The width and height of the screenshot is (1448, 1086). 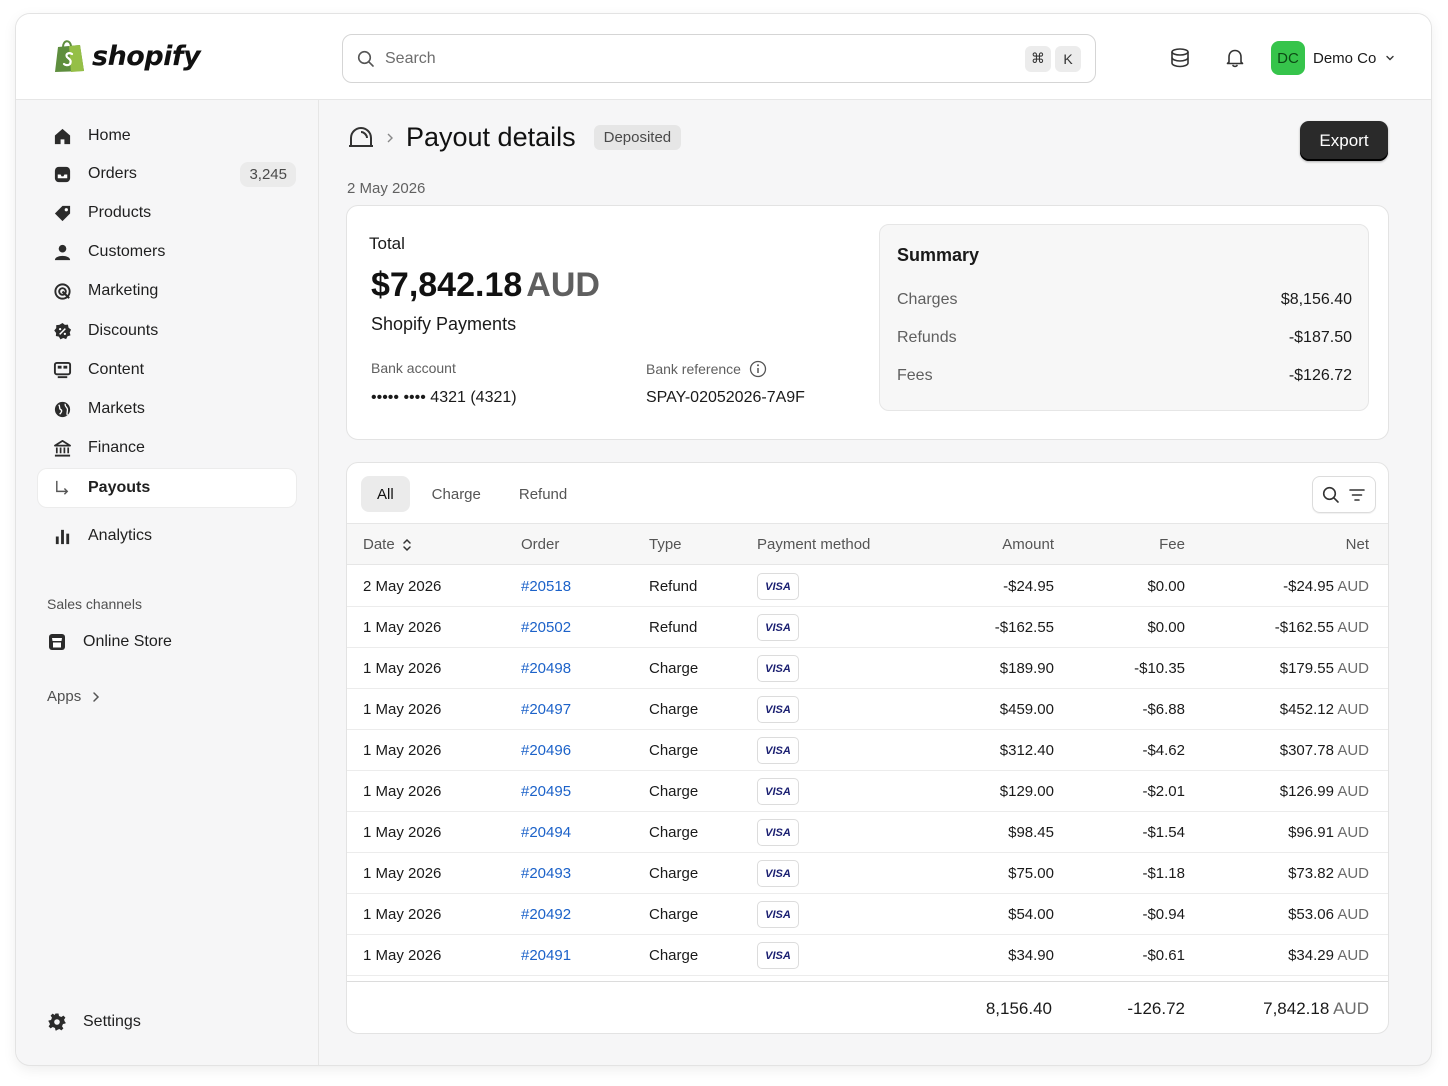 What do you see at coordinates (74, 696) in the screenshot?
I see `apps-link: Apps` at bounding box center [74, 696].